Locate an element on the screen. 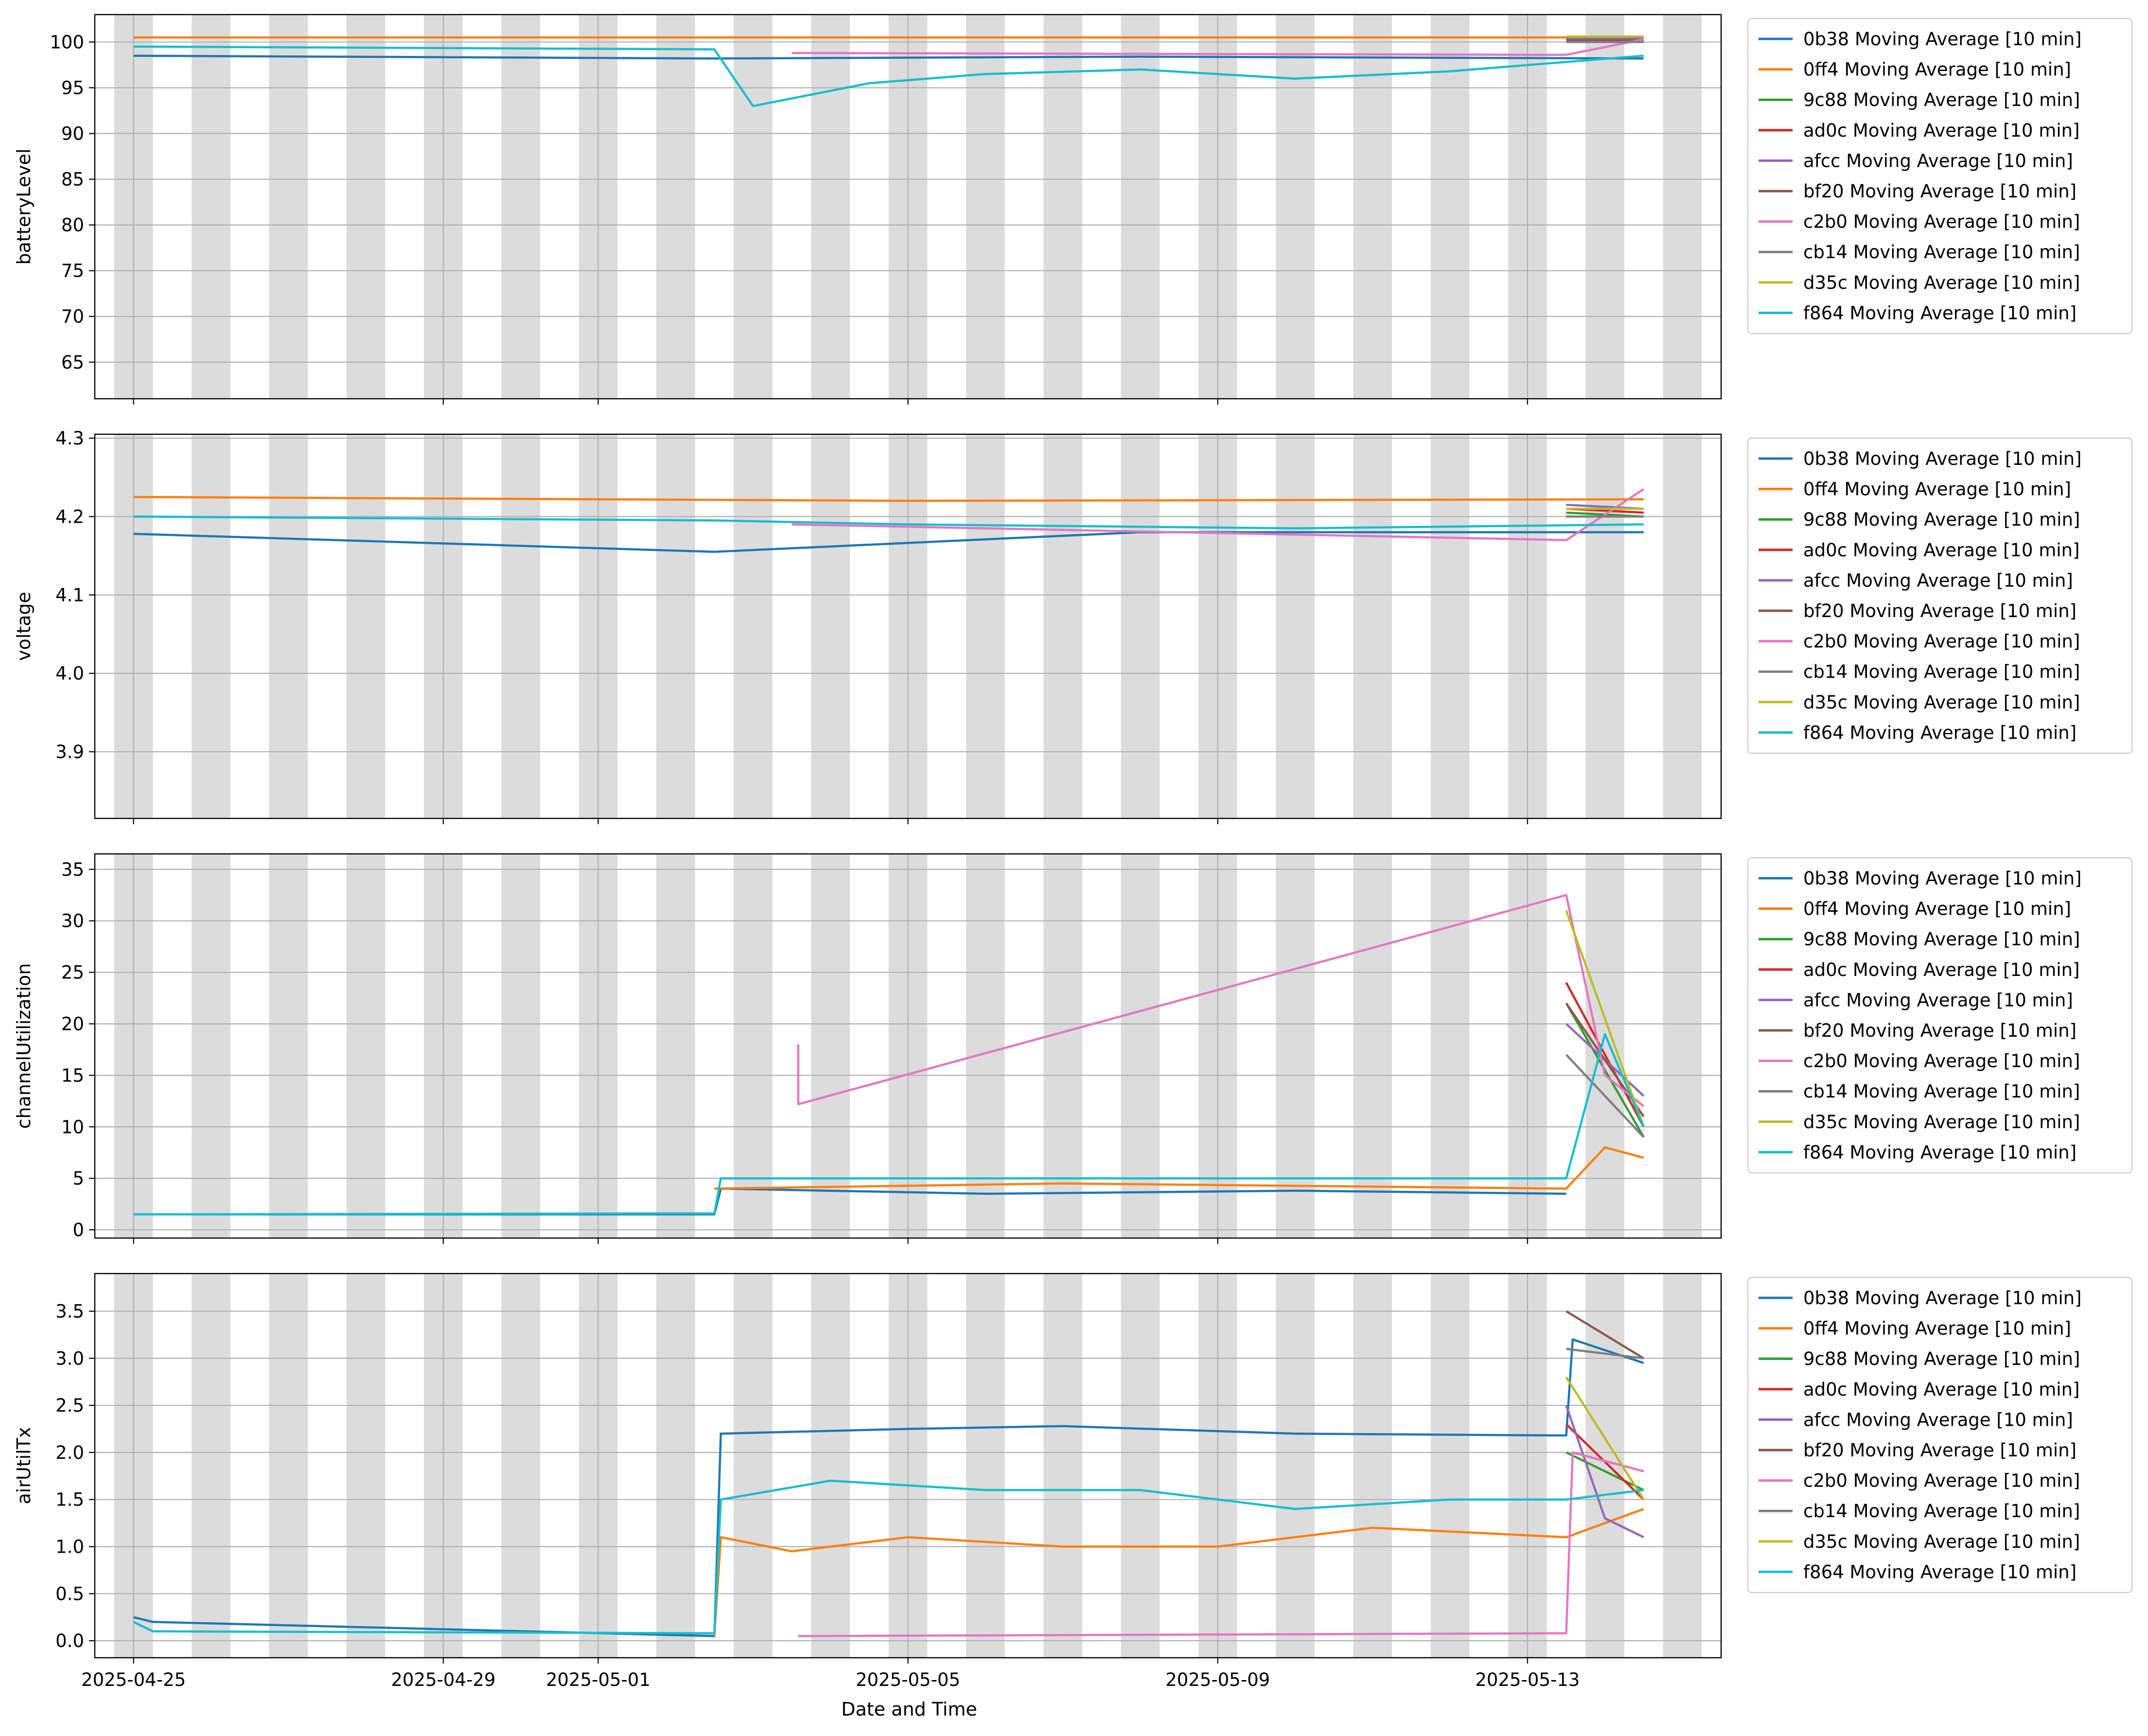 The height and width of the screenshot is (1736, 2148). series-line-d35c is located at coordinates (1605, 1019).